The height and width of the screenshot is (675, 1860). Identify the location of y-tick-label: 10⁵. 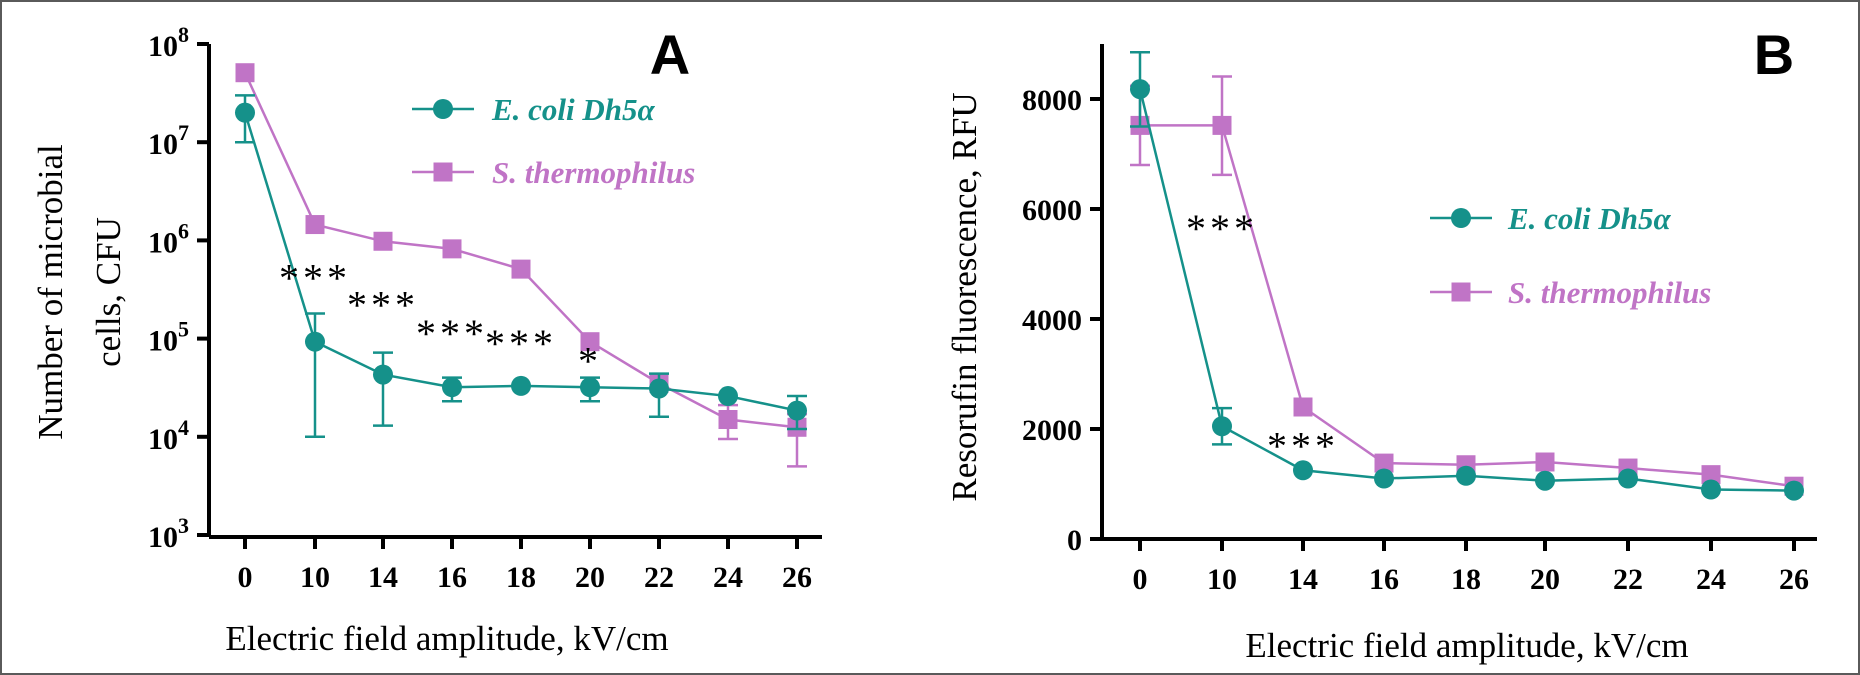
(168, 337).